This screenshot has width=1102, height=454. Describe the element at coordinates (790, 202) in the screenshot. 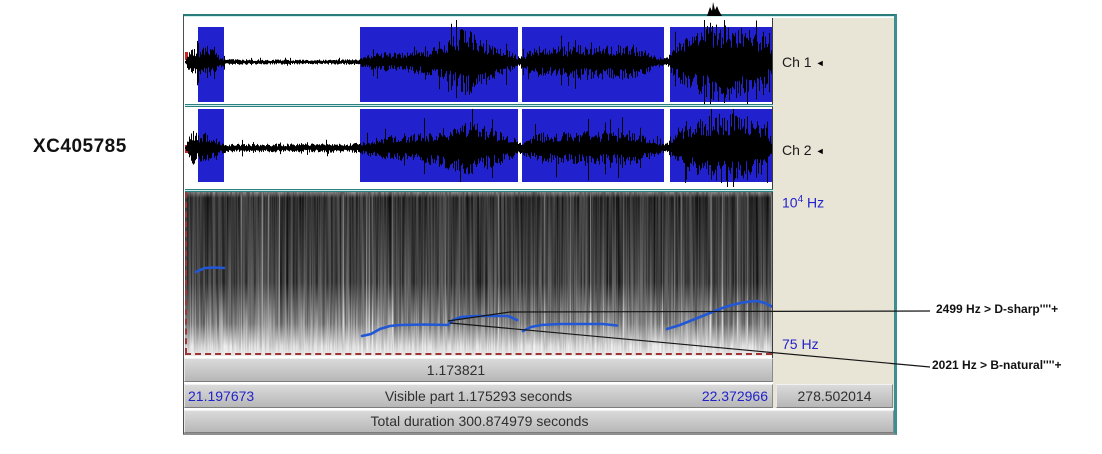

I see `freq-top-base: 10` at that location.